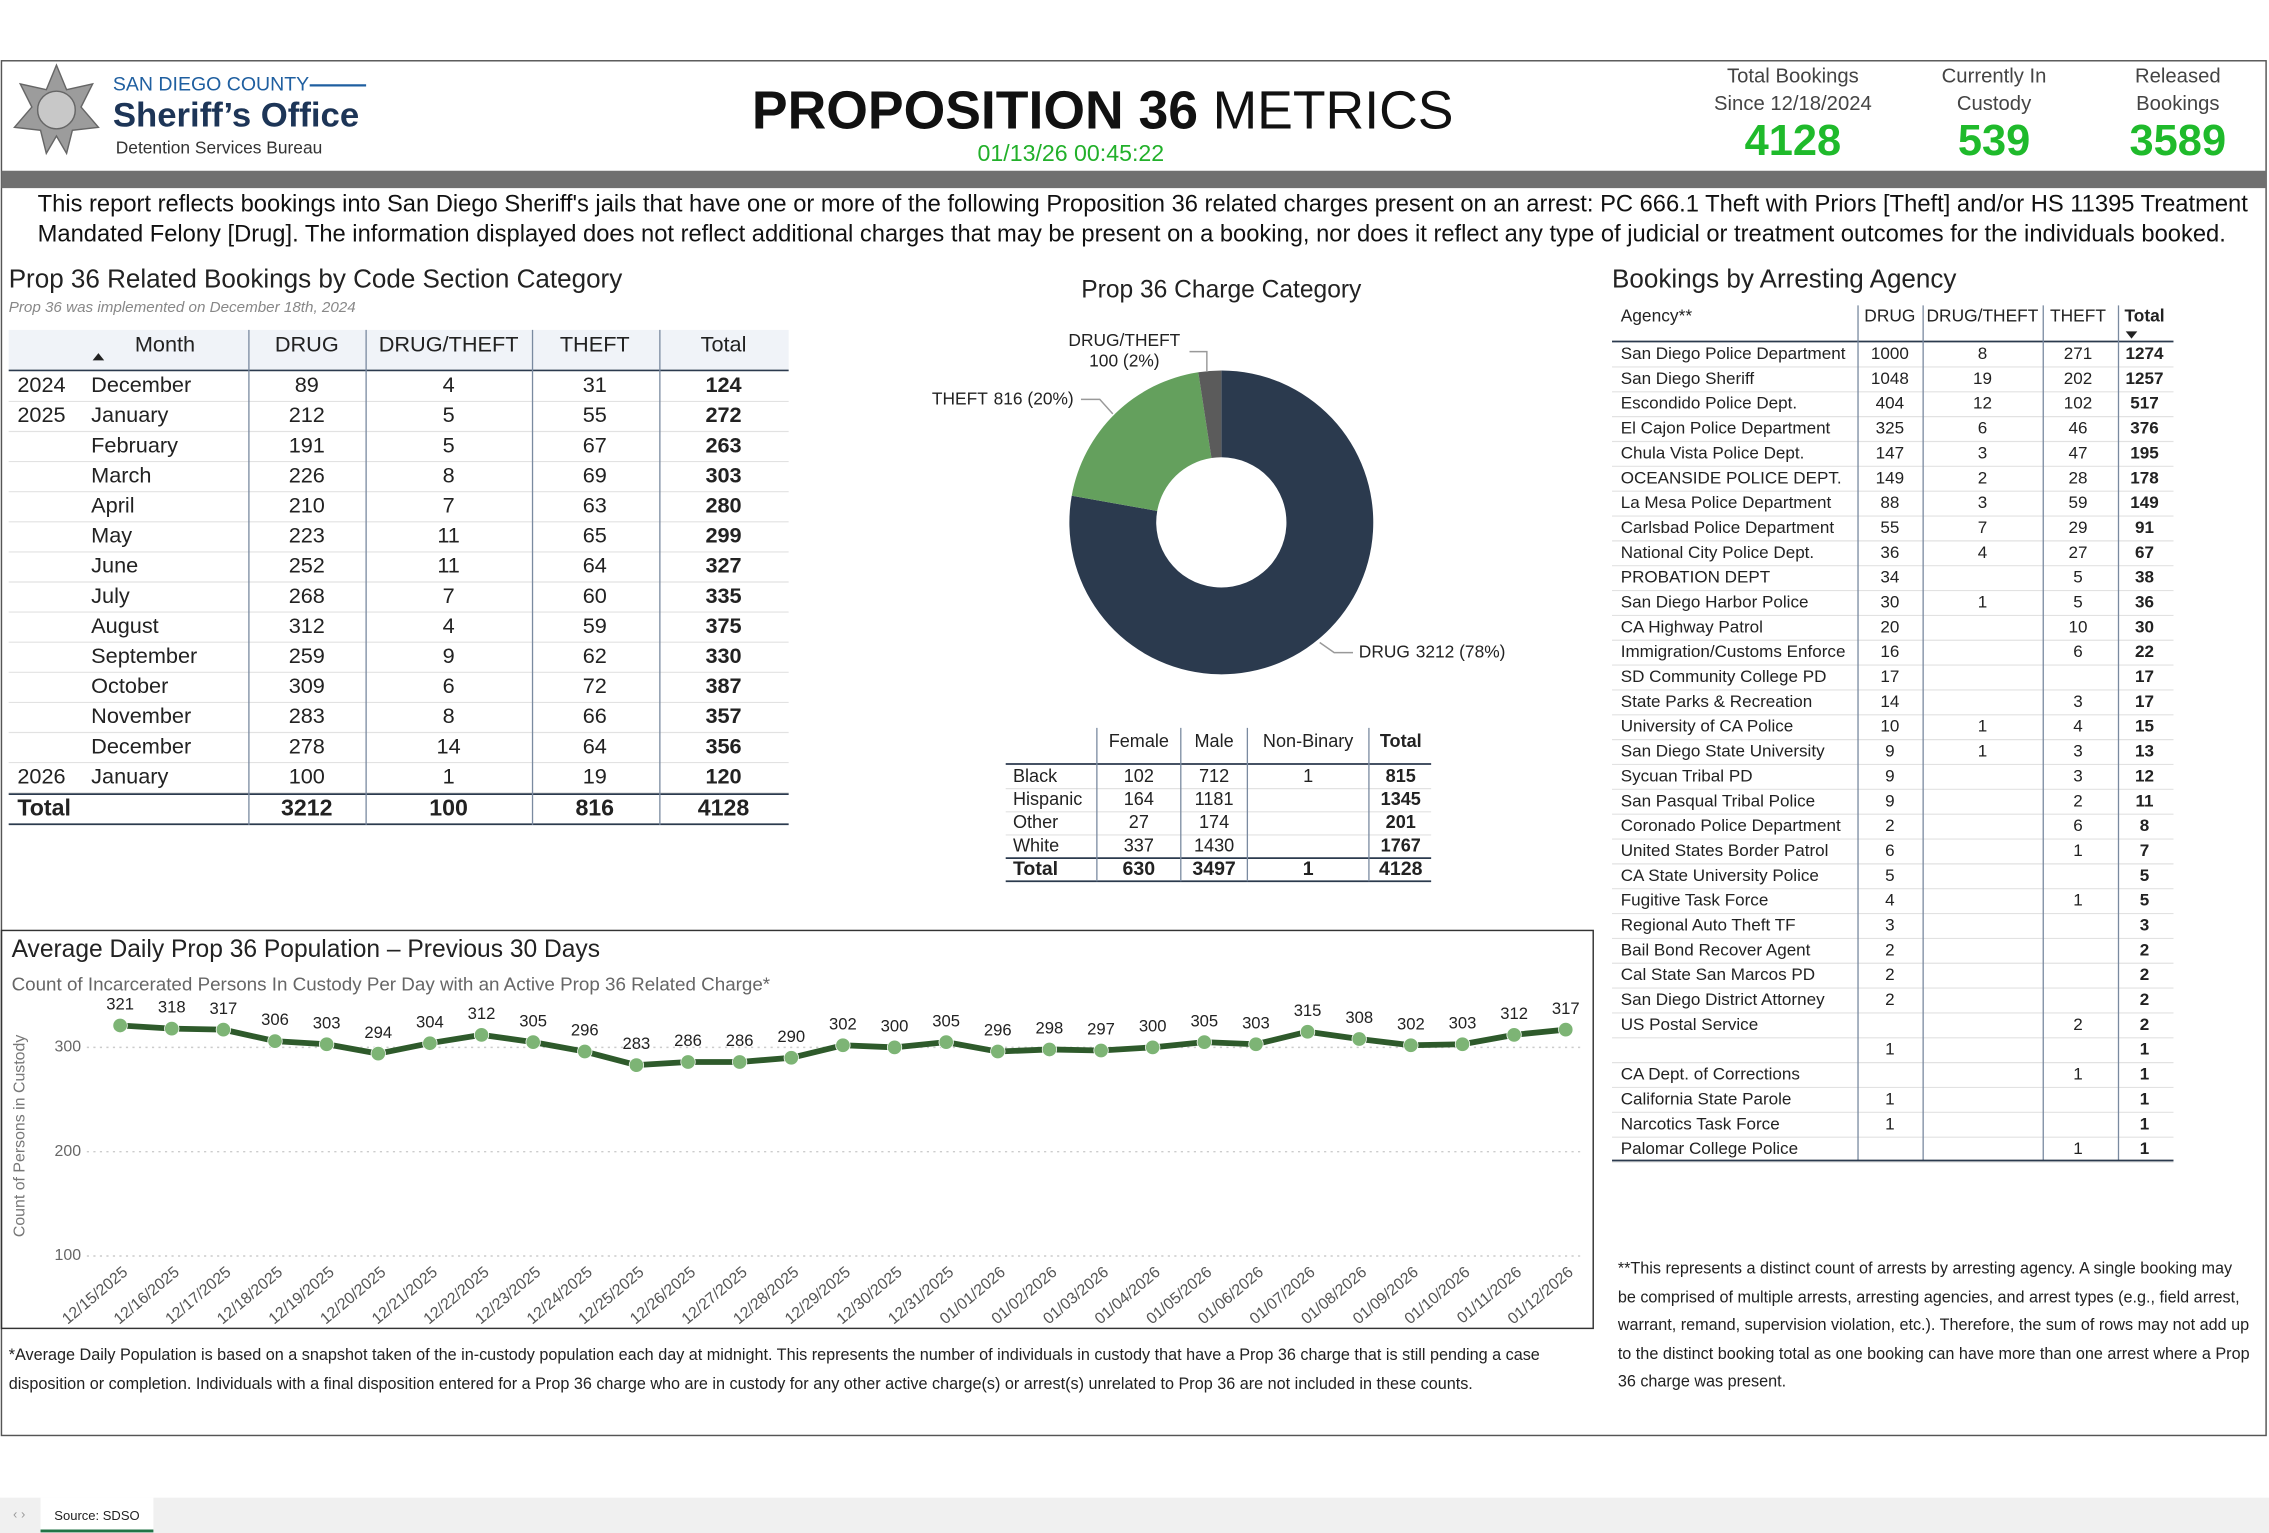 This screenshot has height=1533, width=2269. Describe the element at coordinates (110, 595) in the screenshot. I see `table-cell: July` at that location.